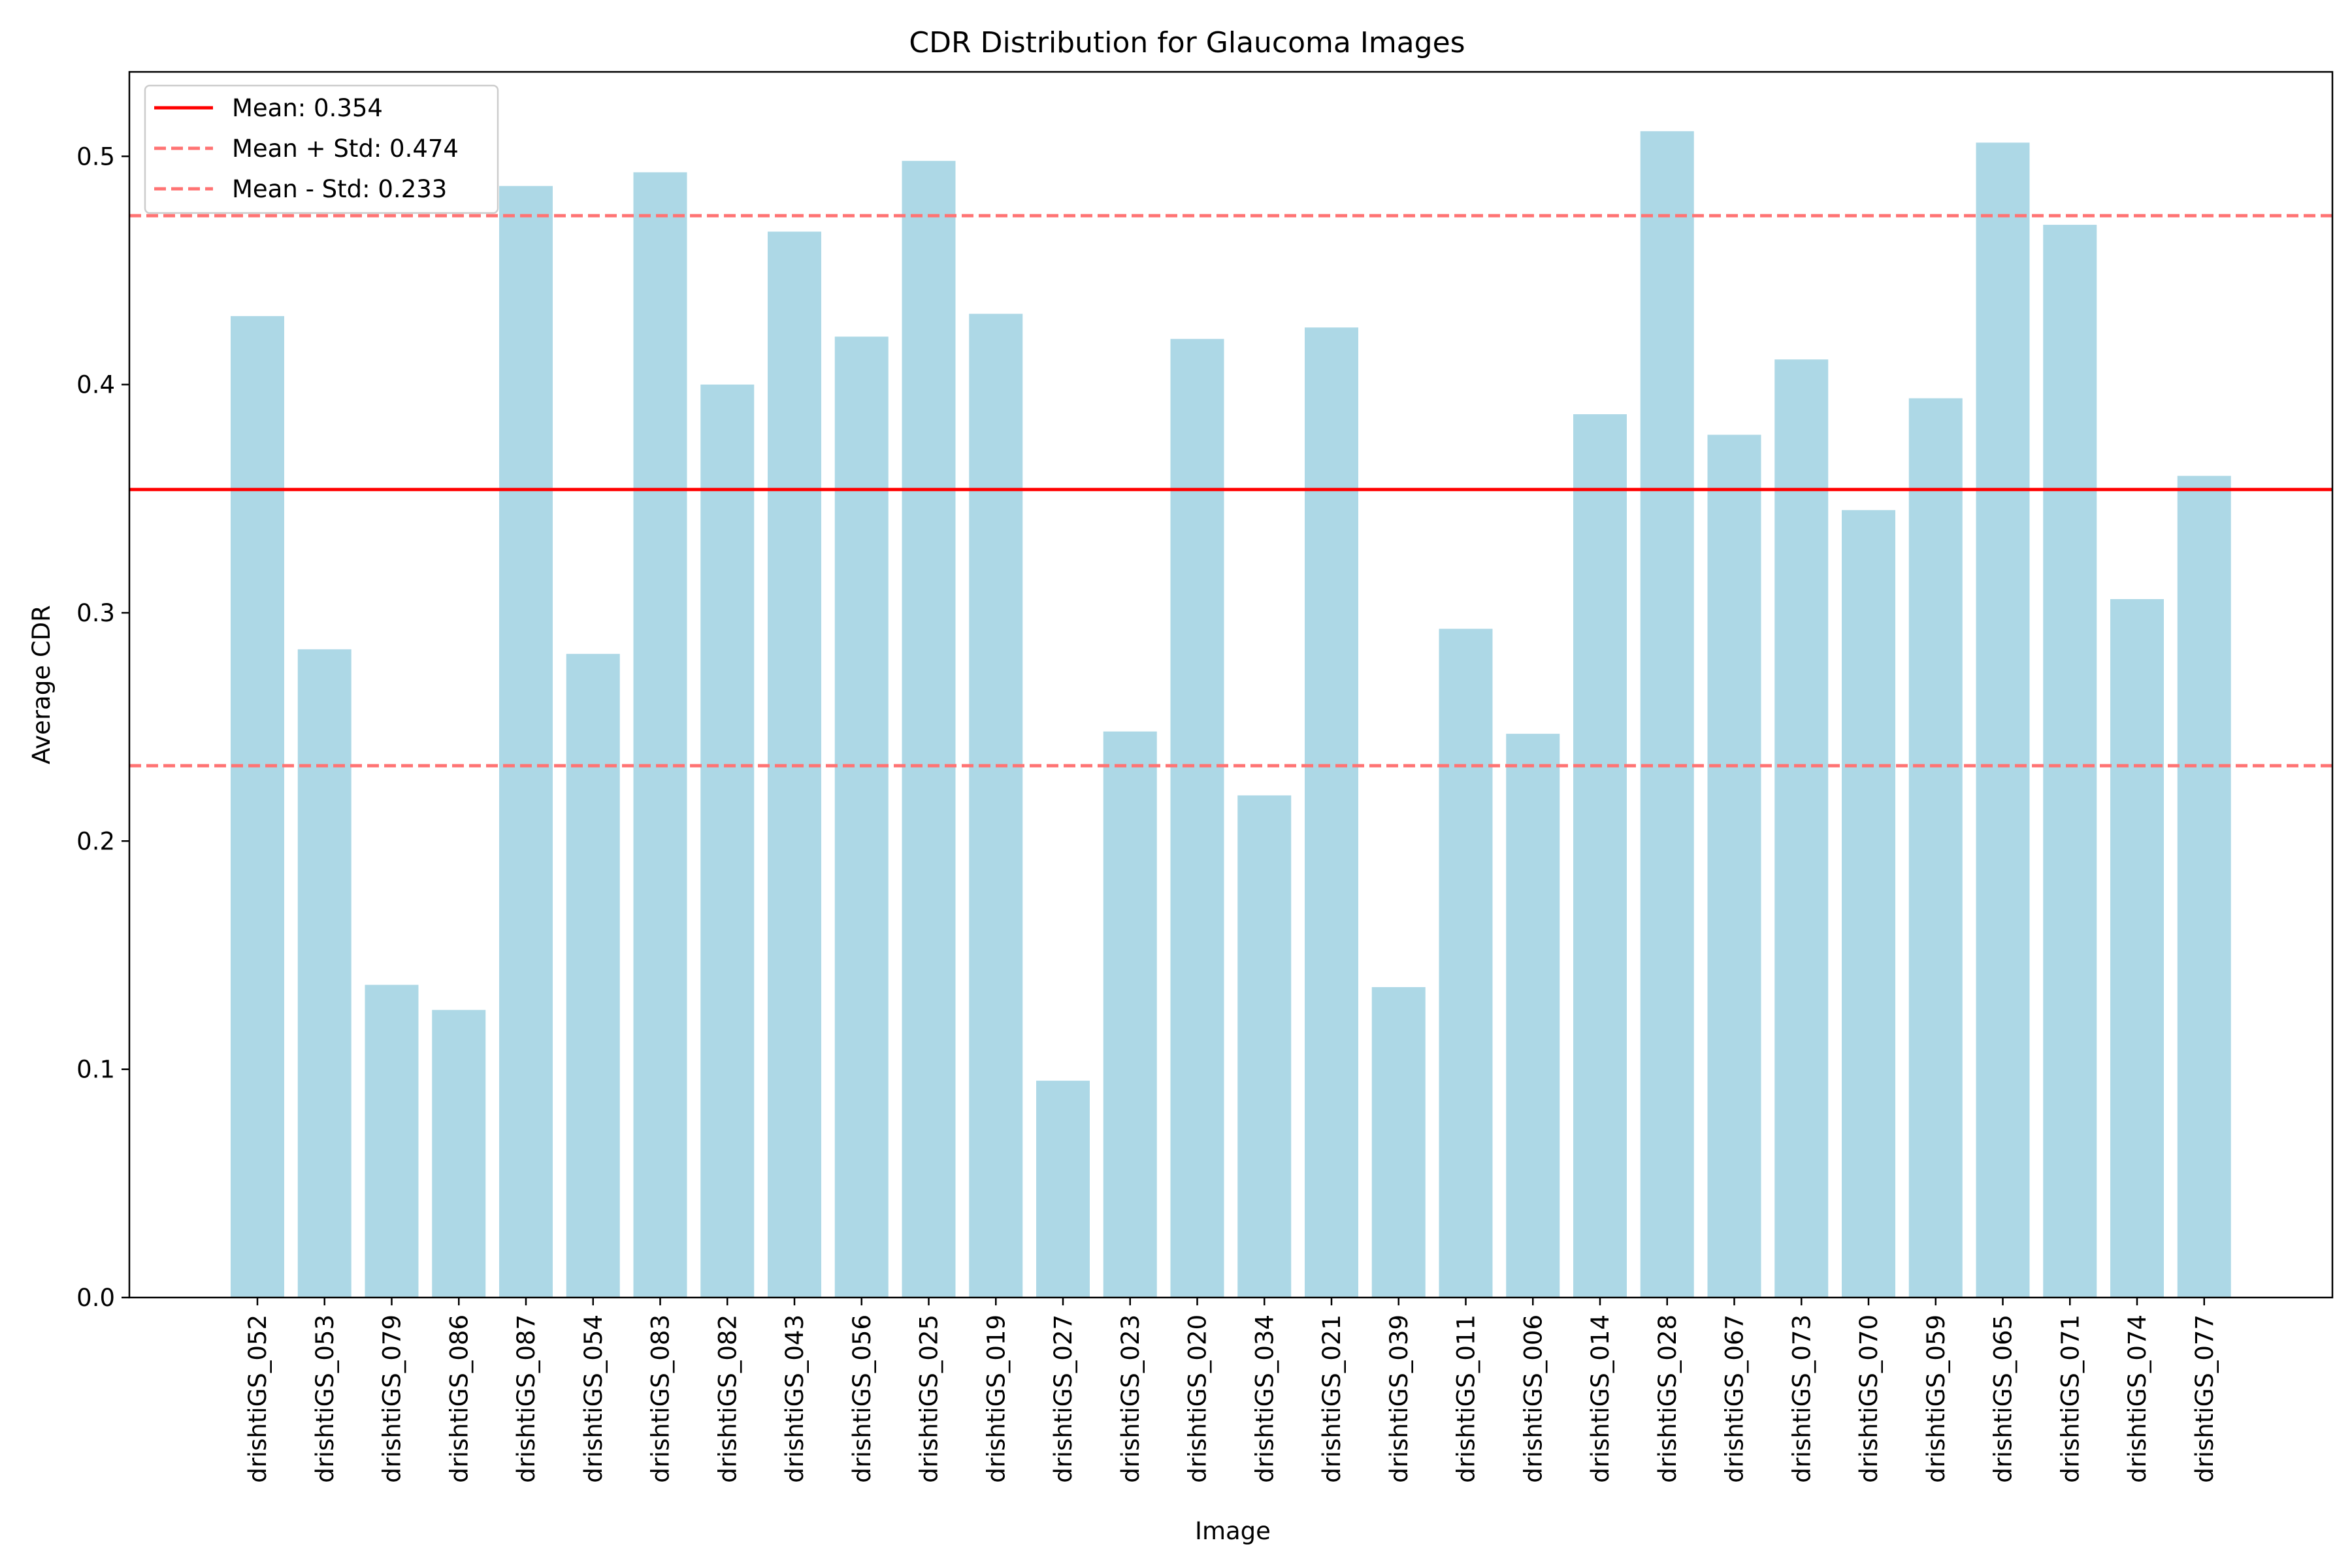 This screenshot has height=1568, width=2352. Describe the element at coordinates (1466, 1399) in the screenshot. I see `x-tick-label: drishtiGS_011` at that location.